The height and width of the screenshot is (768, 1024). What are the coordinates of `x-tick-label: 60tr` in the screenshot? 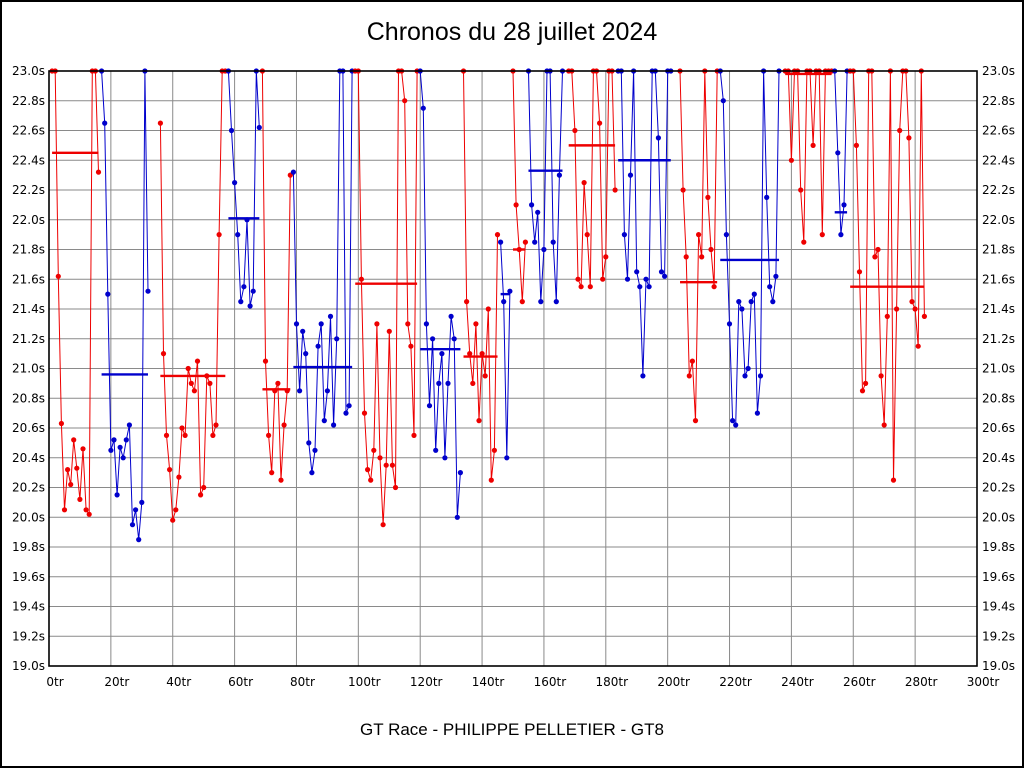 It's located at (240, 682).